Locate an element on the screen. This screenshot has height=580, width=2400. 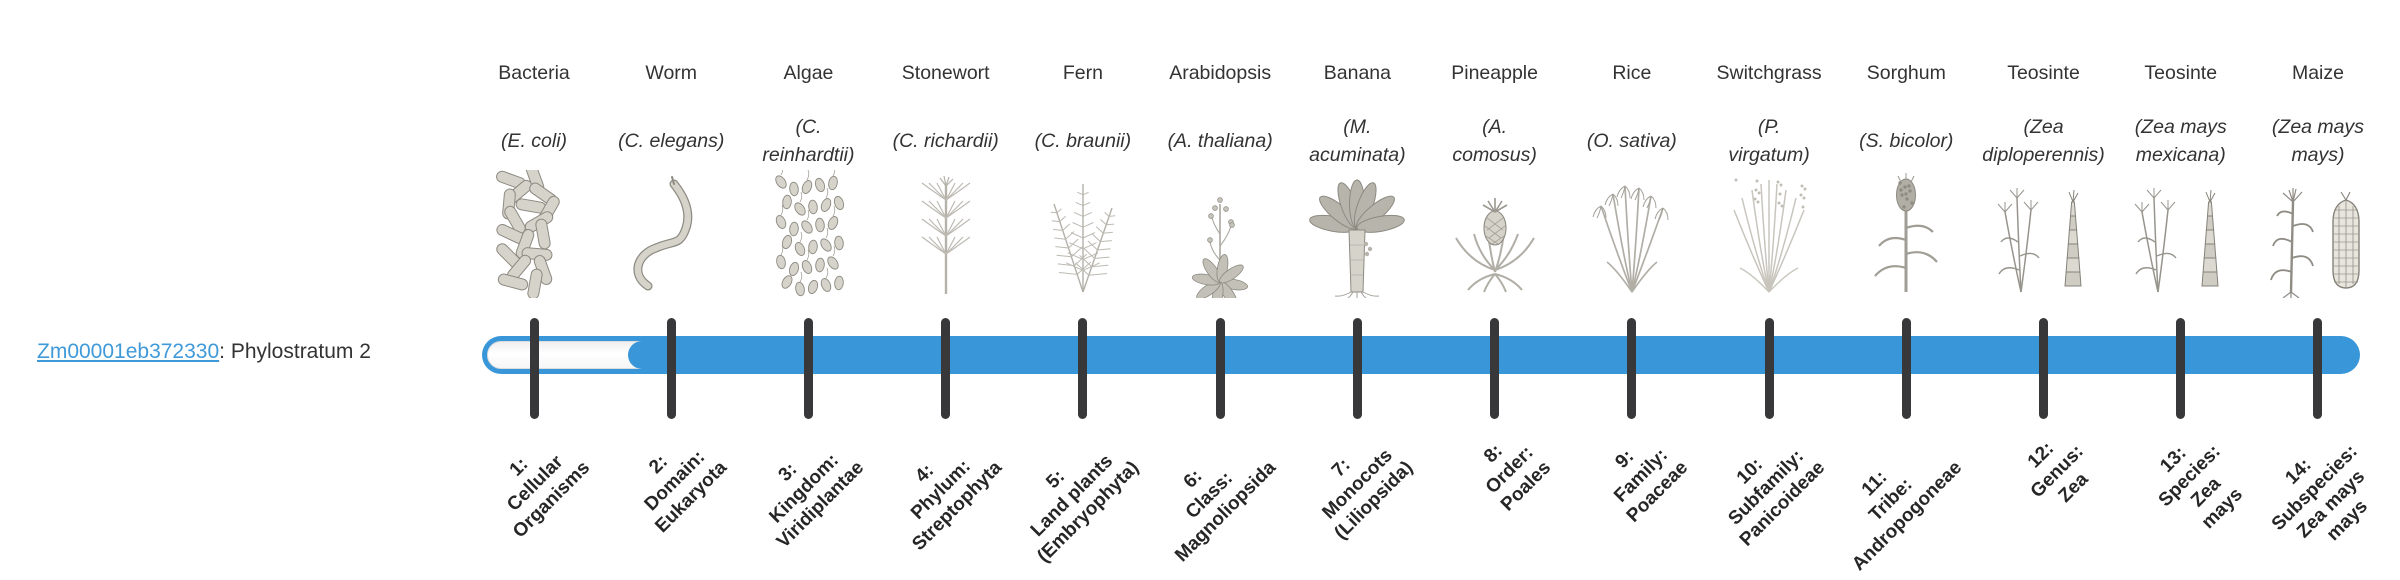
banana-organism-icon is located at coordinates (1357, 234).